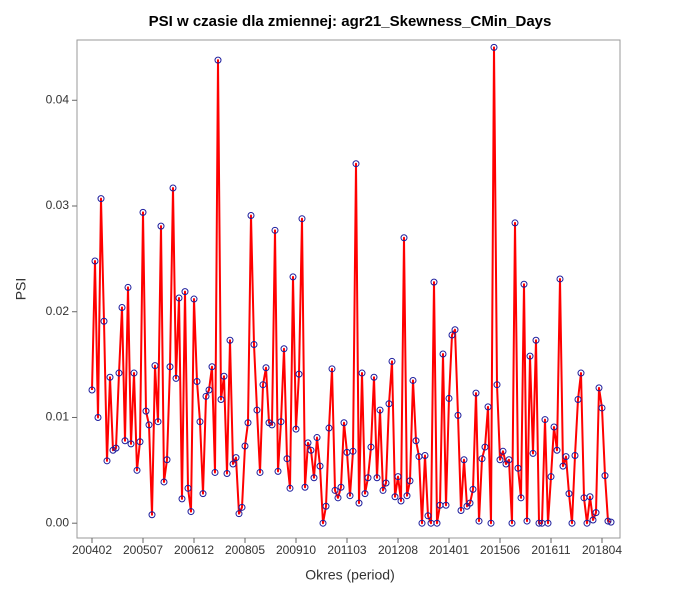 Image resolution: width=700 pixels, height=600 pixels. Describe the element at coordinates (398, 550) in the screenshot. I see `x-tick-label: 201208` at that location.